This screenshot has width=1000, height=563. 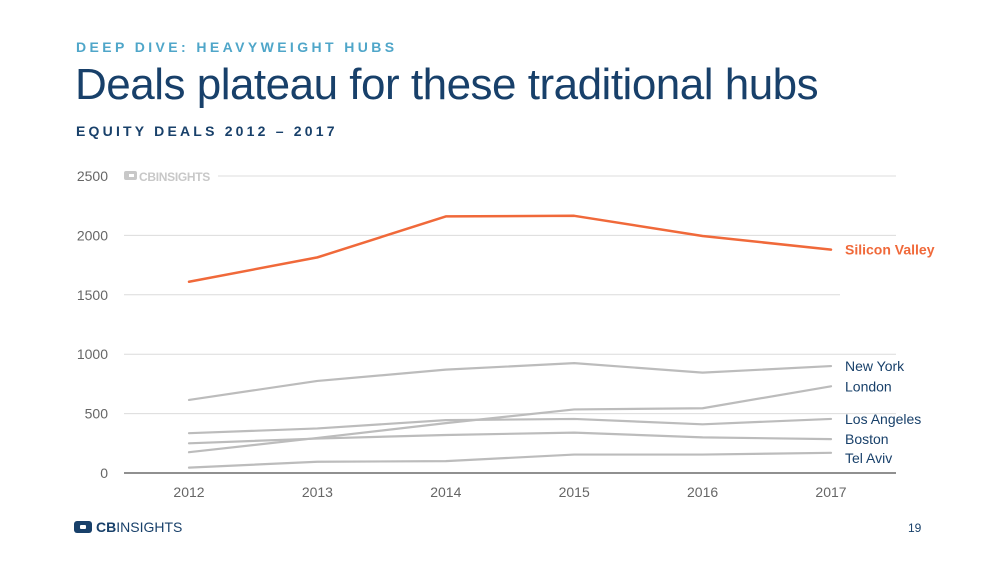 What do you see at coordinates (317, 492) in the screenshot?
I see `x-tick-label: 2013` at bounding box center [317, 492].